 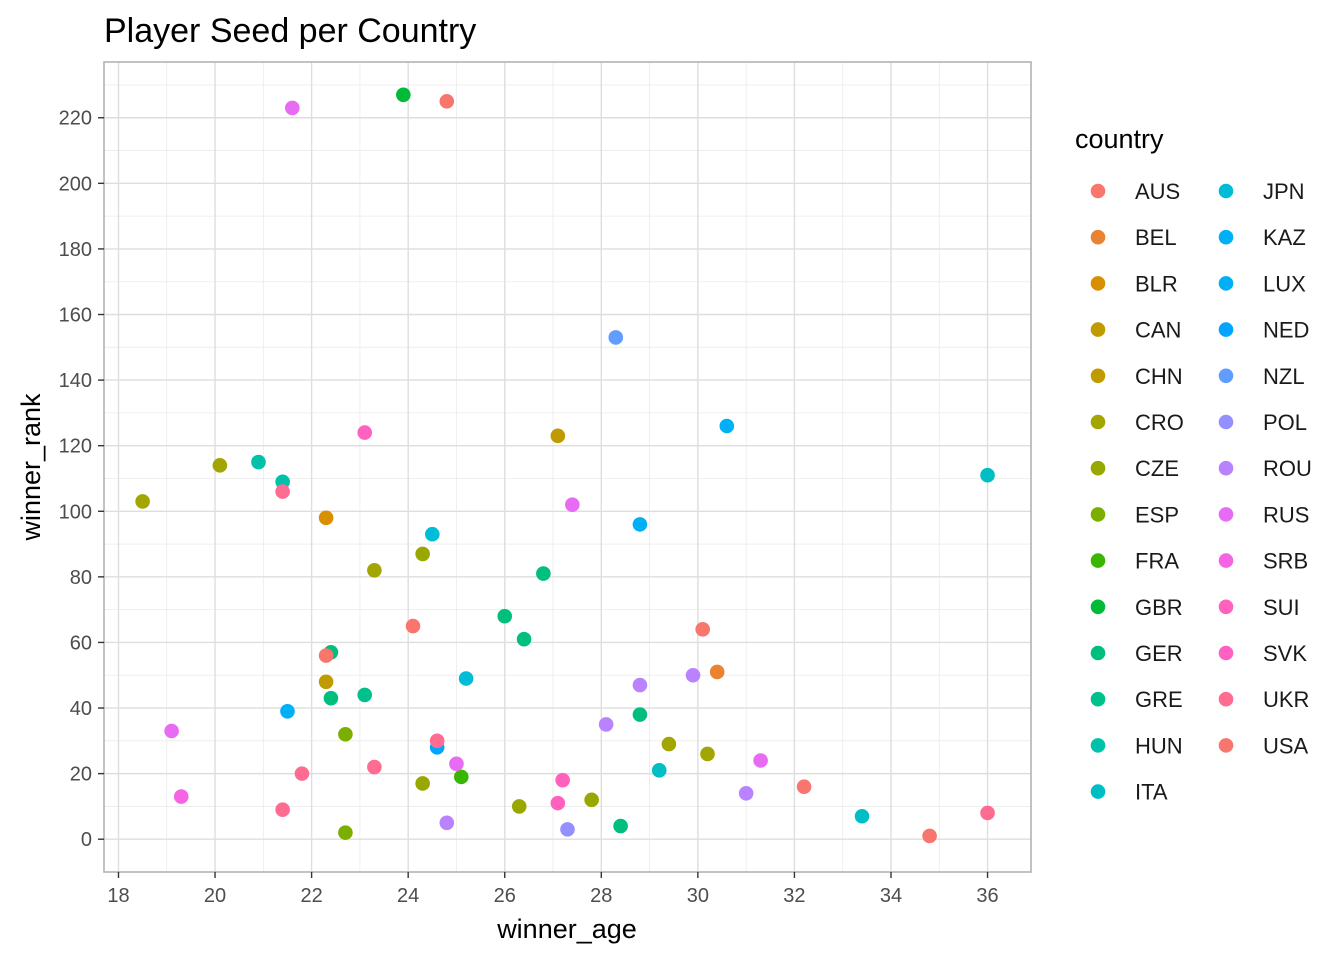 I want to click on legend-label: USA, so click(x=1286, y=745).